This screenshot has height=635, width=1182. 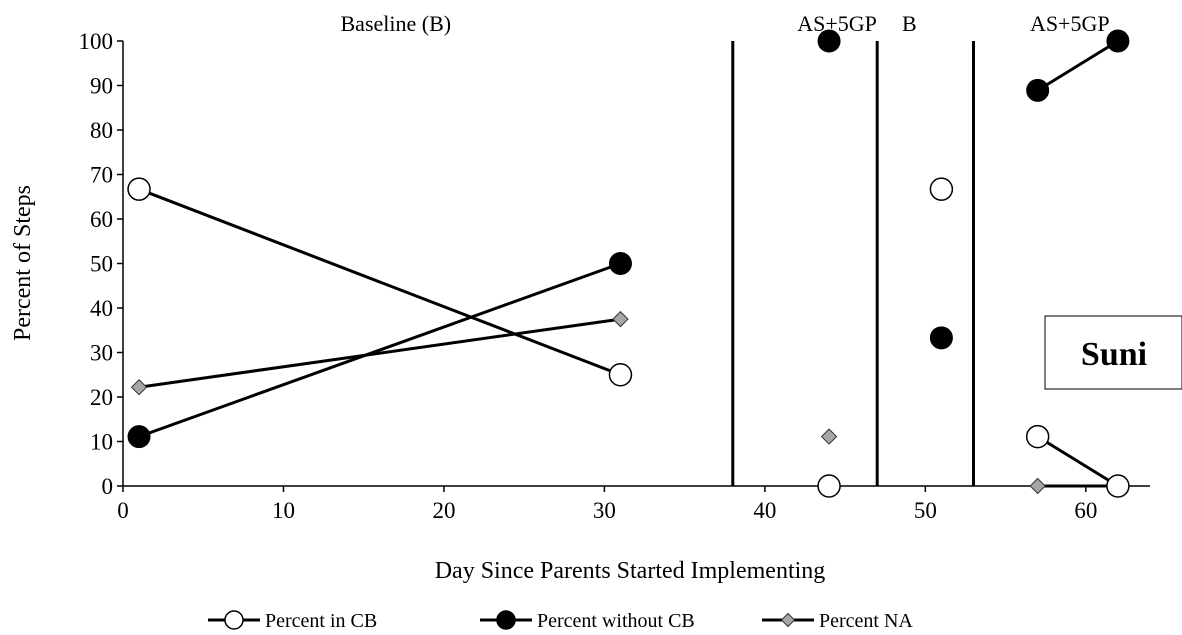 I want to click on x-tick-label: 60, so click(x=1085, y=510).